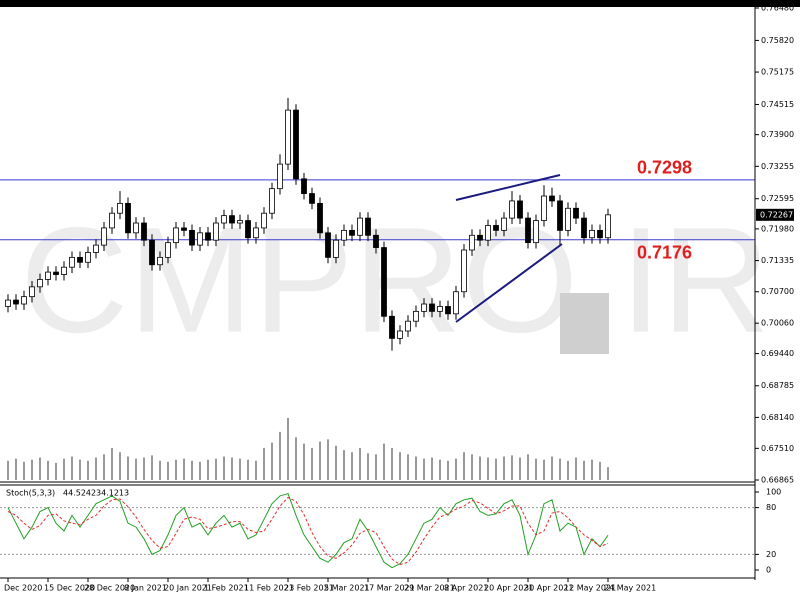 The image size is (800, 600). I want to click on y-tick-label: 0.73255, so click(777, 166).